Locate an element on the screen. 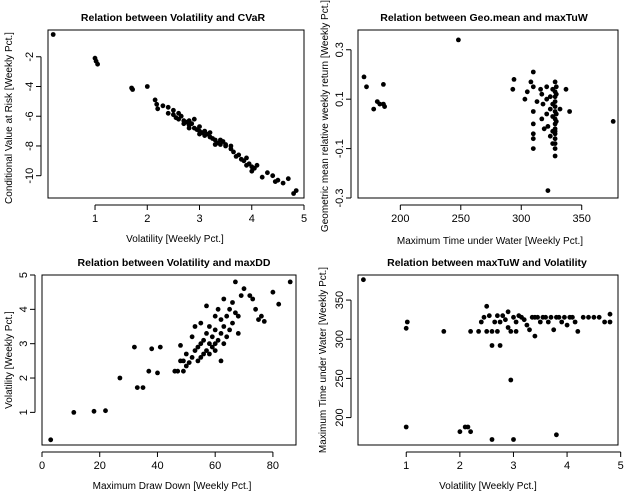 Image resolution: width=632 pixels, height=492 pixels. x-tick-label: 1 is located at coordinates (406, 466).